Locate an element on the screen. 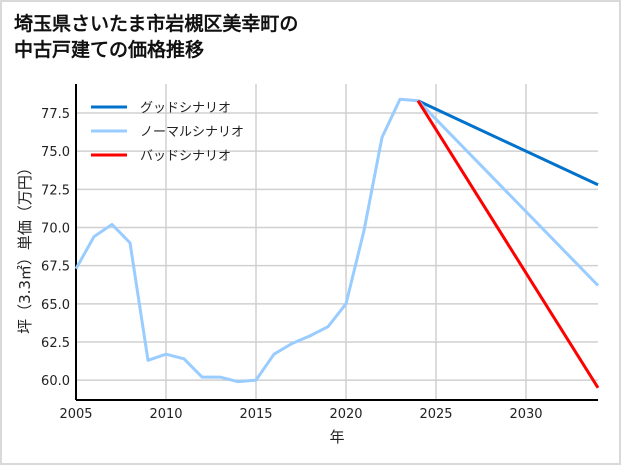 The image size is (621, 465). y-tick-label: 67.5 is located at coordinates (55, 267).